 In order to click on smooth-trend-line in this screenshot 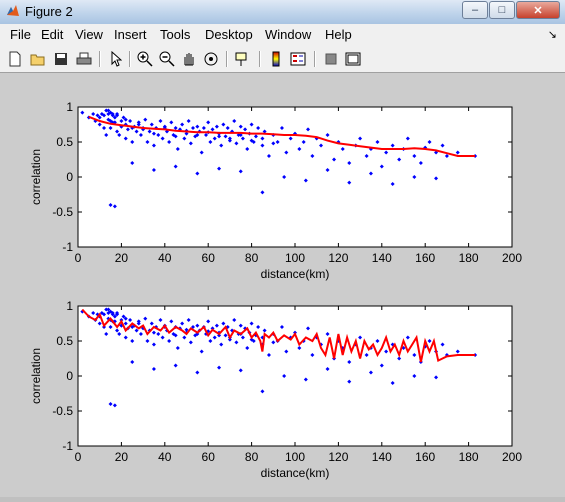, I will do `click(282, 136)`.